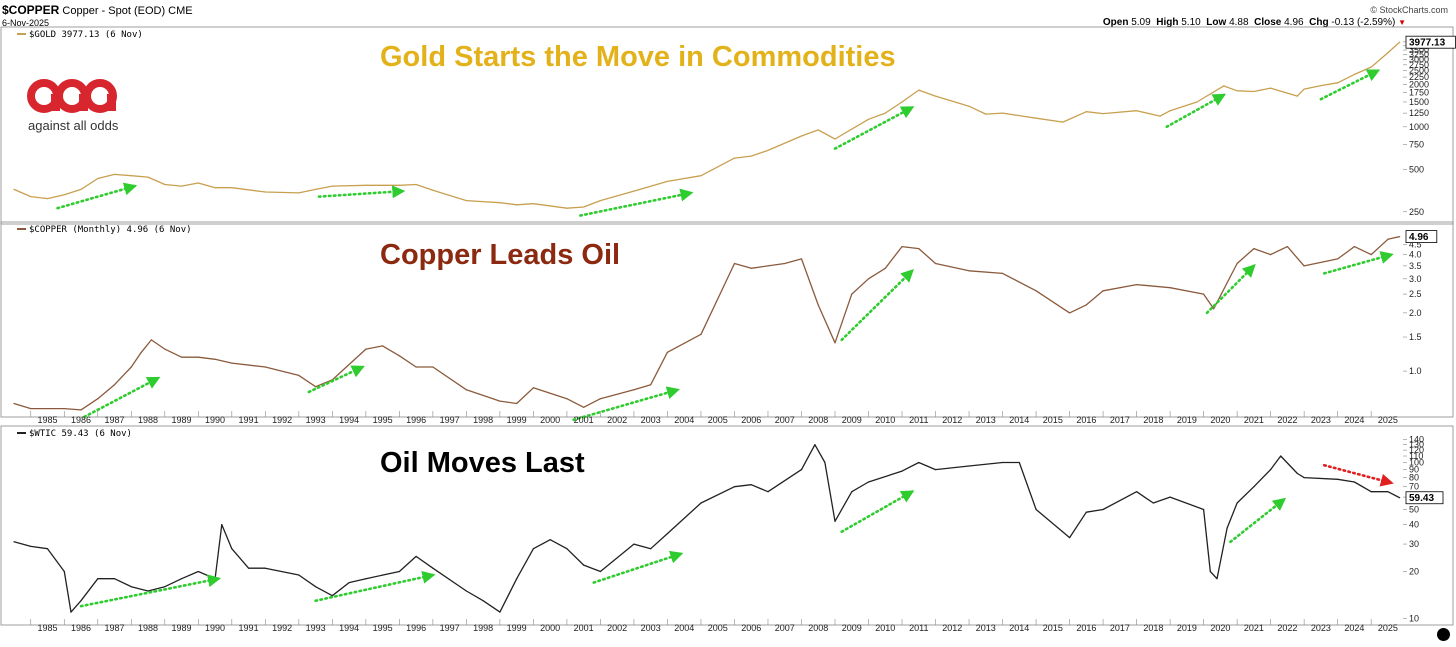 Image resolution: width=1456 pixels, height=647 pixels. I want to click on y-tick-label: 3.5, so click(1415, 266).